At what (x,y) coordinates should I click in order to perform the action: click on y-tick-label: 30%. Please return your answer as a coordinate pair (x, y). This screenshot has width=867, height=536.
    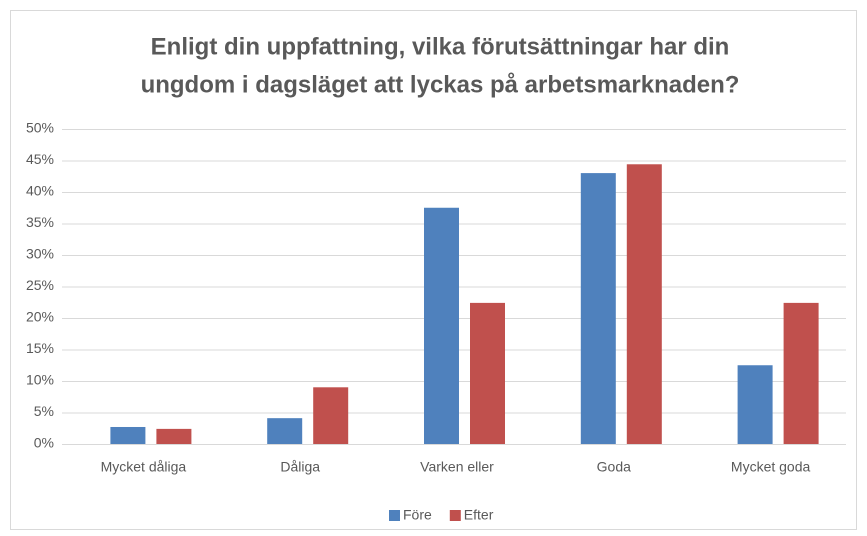
    Looking at the image, I should click on (40, 254).